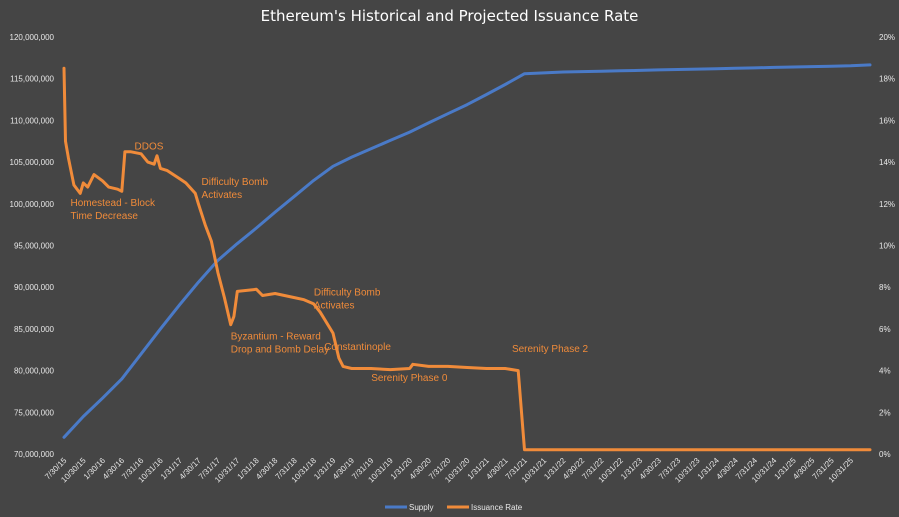 The width and height of the screenshot is (899, 517). What do you see at coordinates (32, 120) in the screenshot?
I see `y-left-tick-label: 110,000,000` at bounding box center [32, 120].